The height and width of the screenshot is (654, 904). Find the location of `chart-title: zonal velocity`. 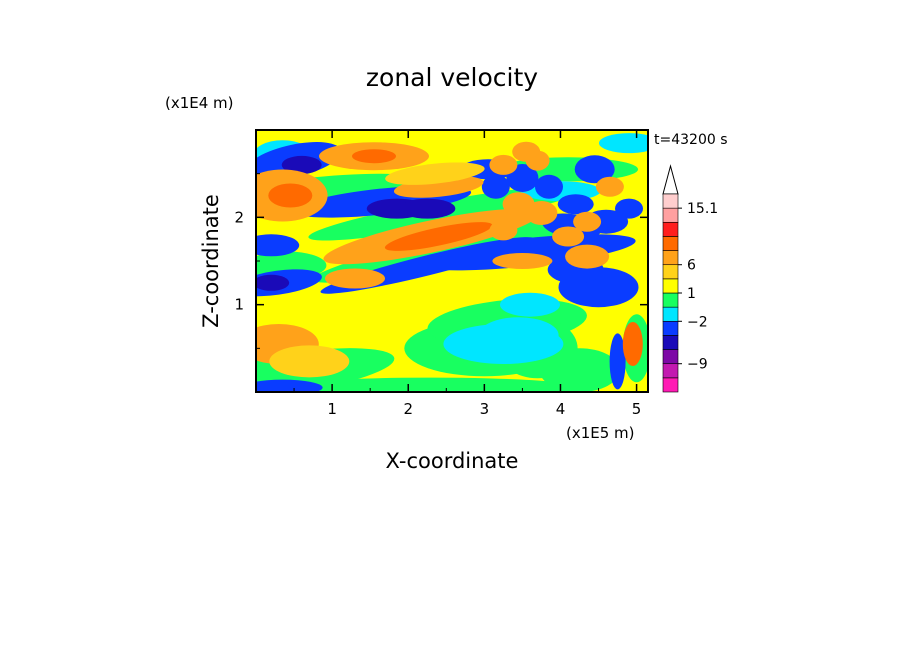

chart-title: zonal velocity is located at coordinates (452, 77).